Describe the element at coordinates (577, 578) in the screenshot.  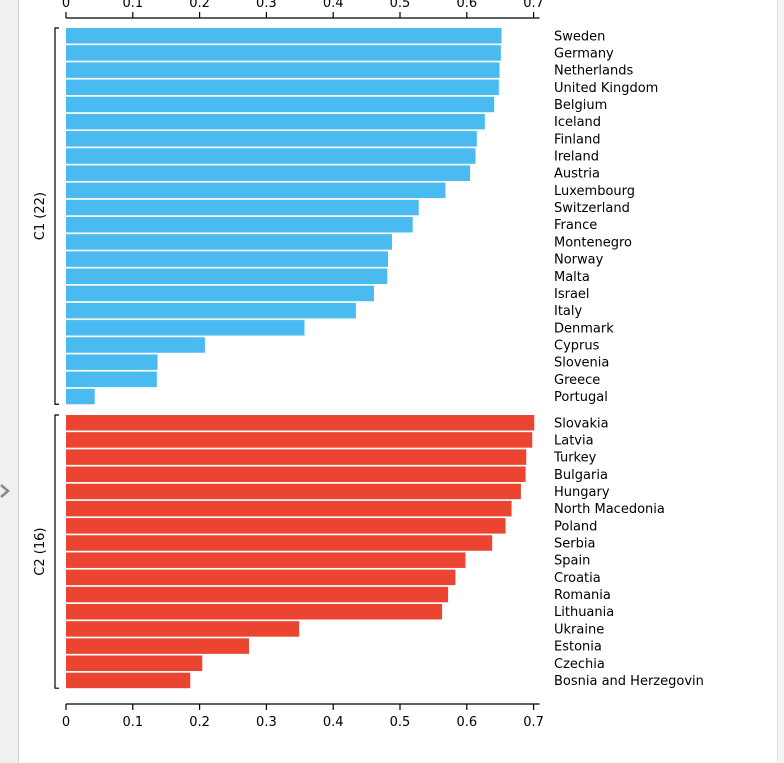
I see `category-label: Croatia` at that location.